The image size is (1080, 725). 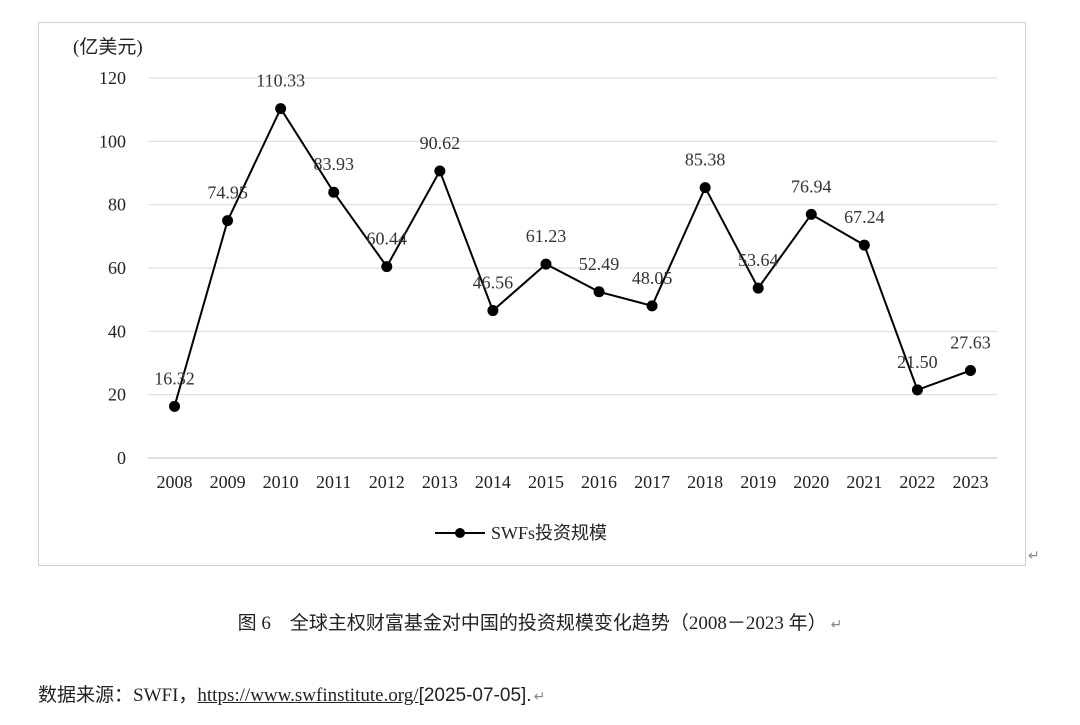 I want to click on x-tick-label: 2018, so click(x=705, y=482).